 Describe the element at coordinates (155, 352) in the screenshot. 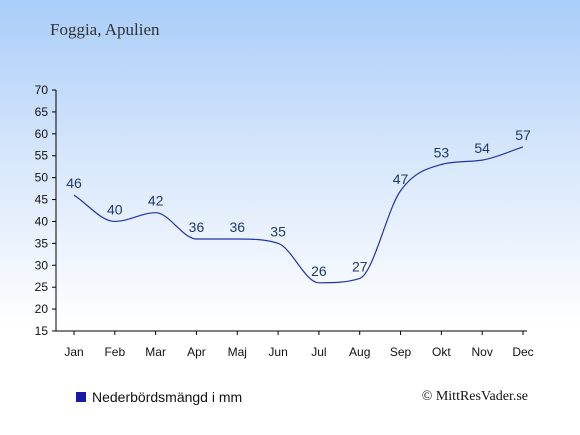

I see `x-tick-label: Mar` at that location.